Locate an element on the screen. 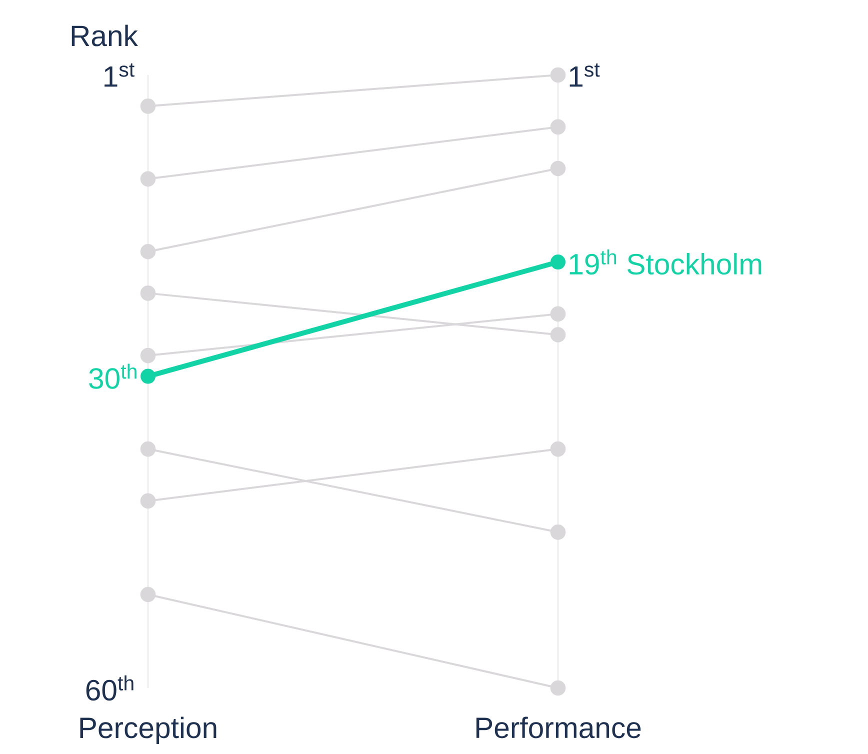  x-tick-label: Perception is located at coordinates (148, 730).